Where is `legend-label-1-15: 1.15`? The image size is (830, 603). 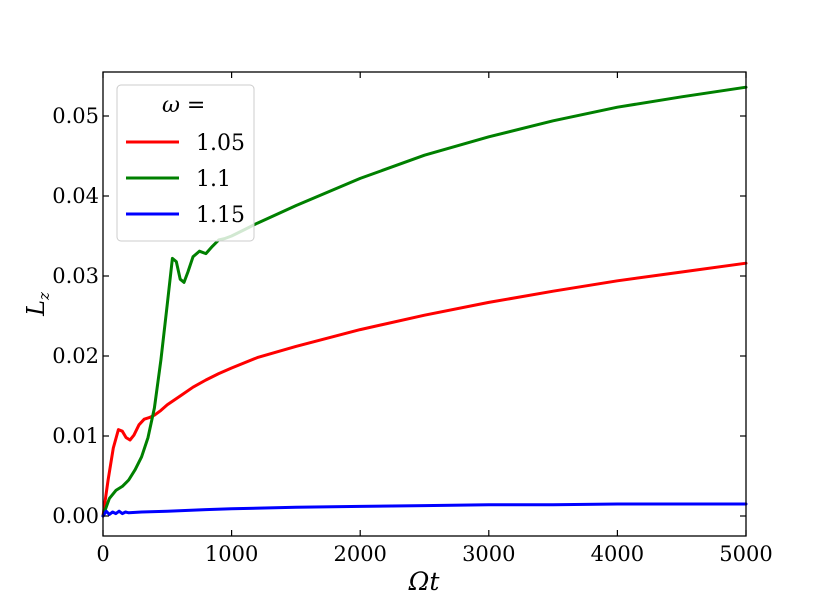 legend-label-1-15: 1.15 is located at coordinates (220, 215).